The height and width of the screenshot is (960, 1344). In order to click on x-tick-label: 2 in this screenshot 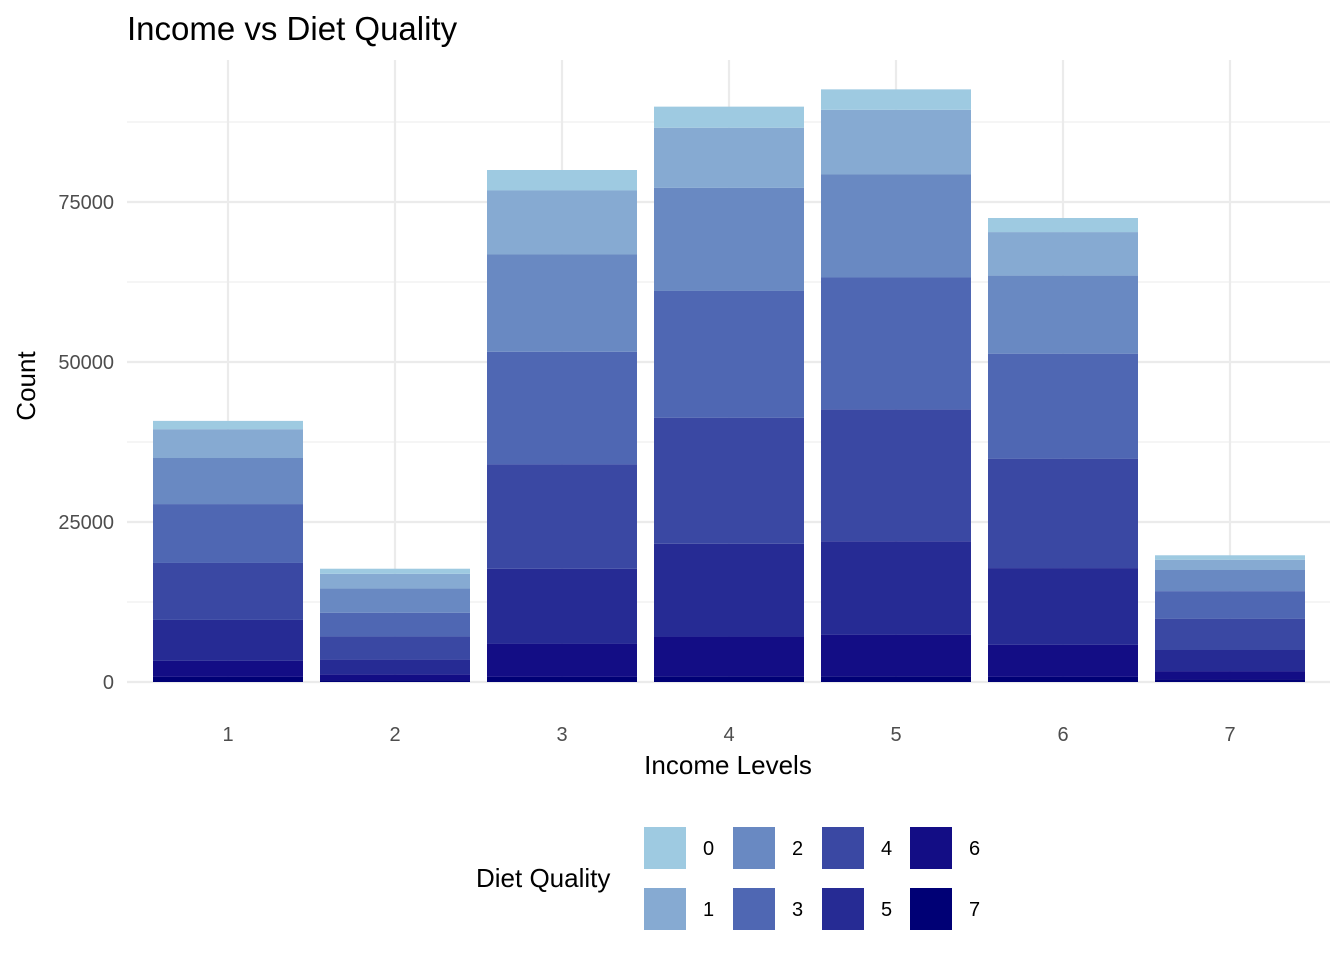, I will do `click(394, 735)`.